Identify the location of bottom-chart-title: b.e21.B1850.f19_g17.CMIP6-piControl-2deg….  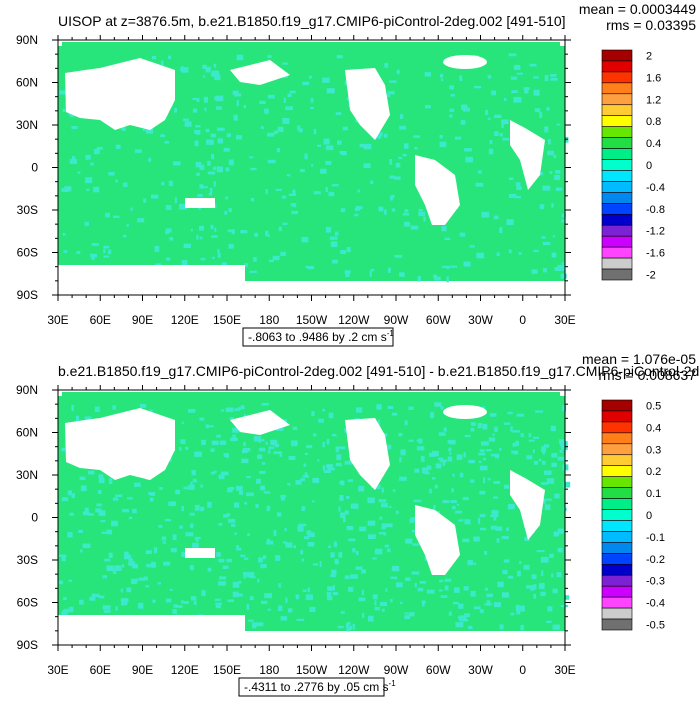
(379, 371).